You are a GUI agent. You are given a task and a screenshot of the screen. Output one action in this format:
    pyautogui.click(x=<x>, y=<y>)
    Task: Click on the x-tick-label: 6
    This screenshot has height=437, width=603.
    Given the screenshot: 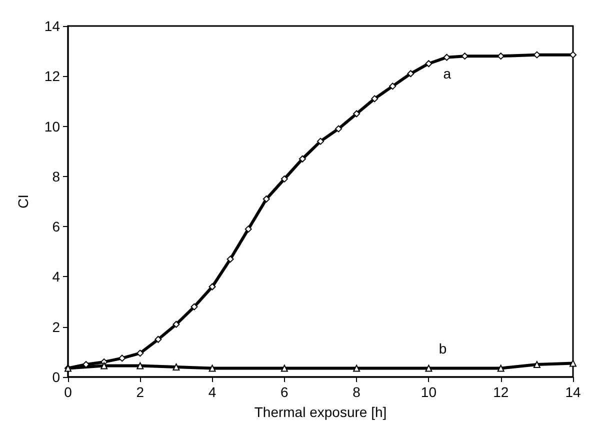 What is the action you would take?
    pyautogui.click(x=284, y=392)
    